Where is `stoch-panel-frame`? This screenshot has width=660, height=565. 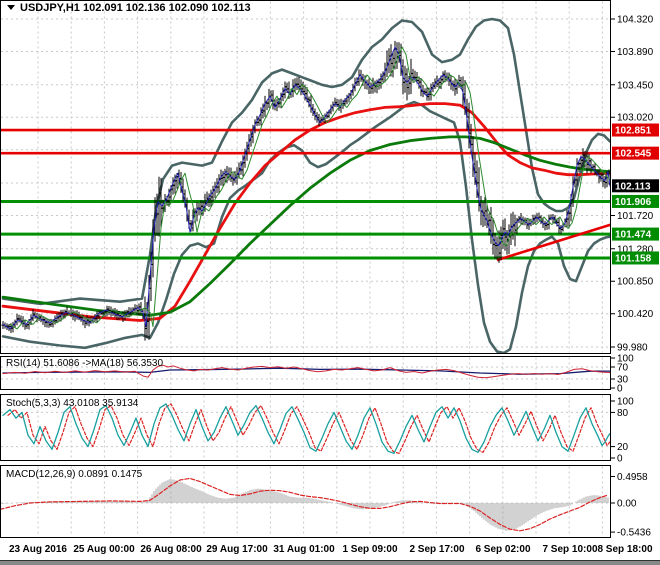 stoch-panel-frame is located at coordinates (305, 427).